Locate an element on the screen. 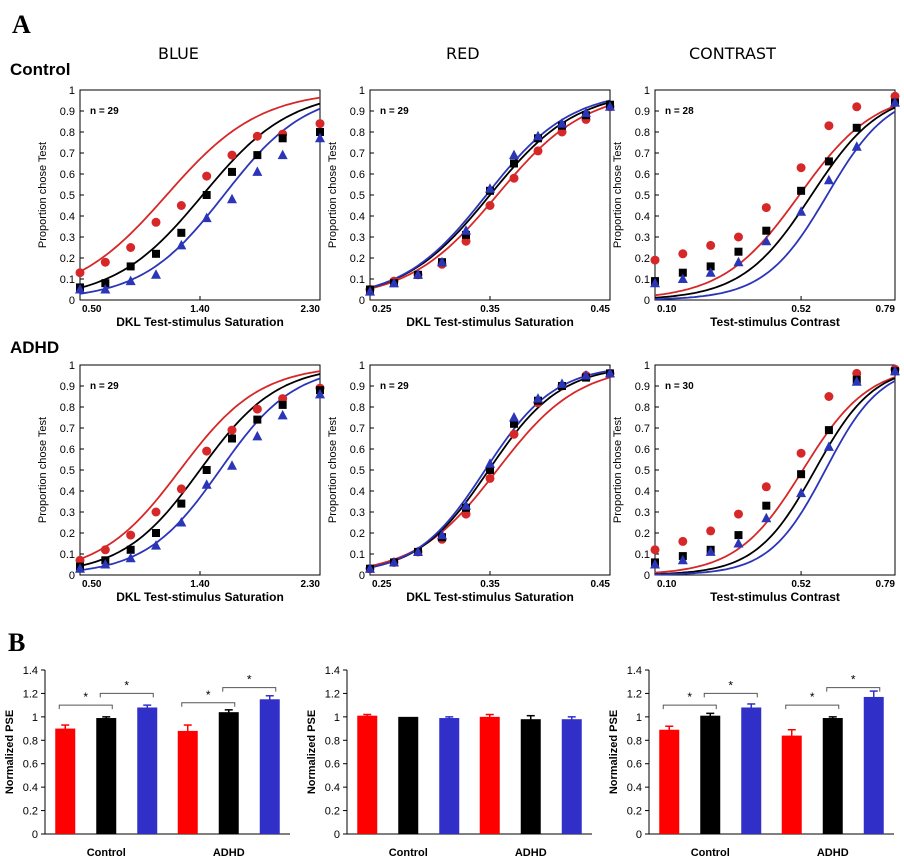 The image size is (904, 858). y-tick-label: 1.4 is located at coordinates (634, 671).